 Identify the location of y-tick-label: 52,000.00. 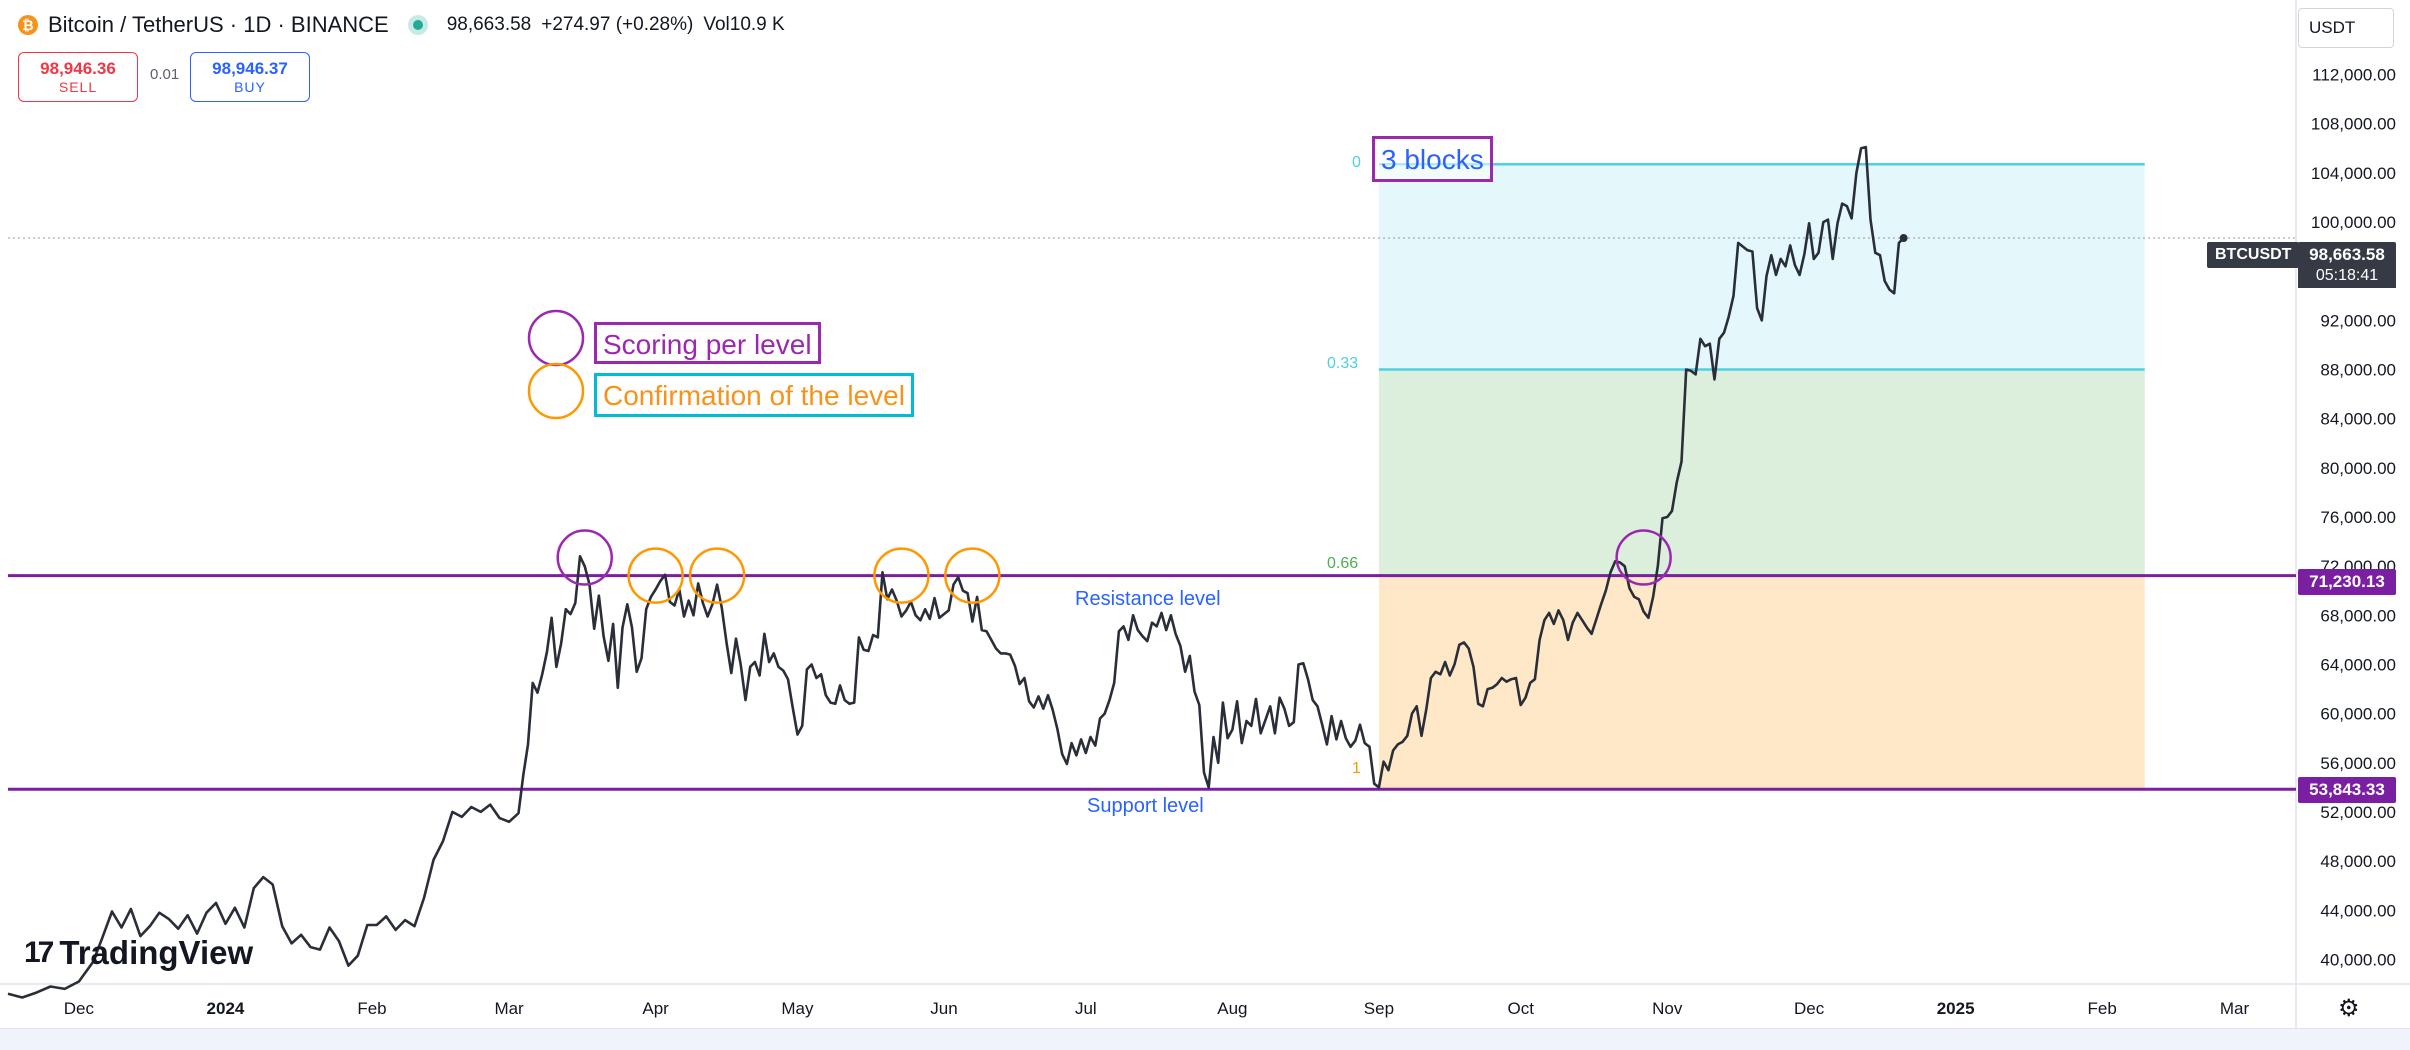
(2358, 812).